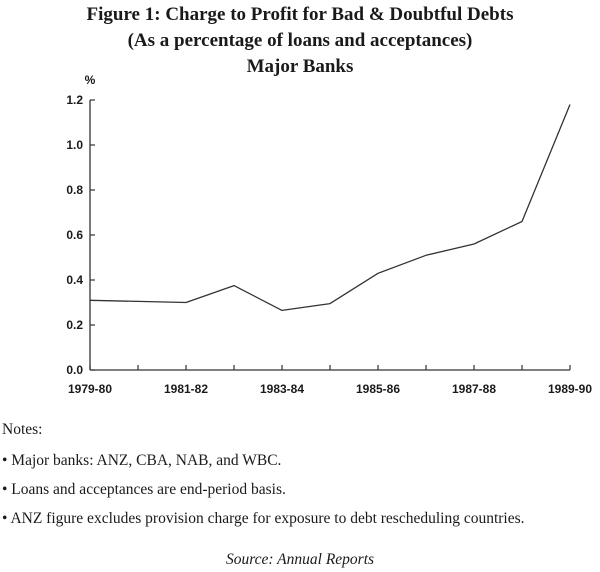 The width and height of the screenshot is (600, 572). I want to click on x-tick-label: 1985-86, so click(378, 389).